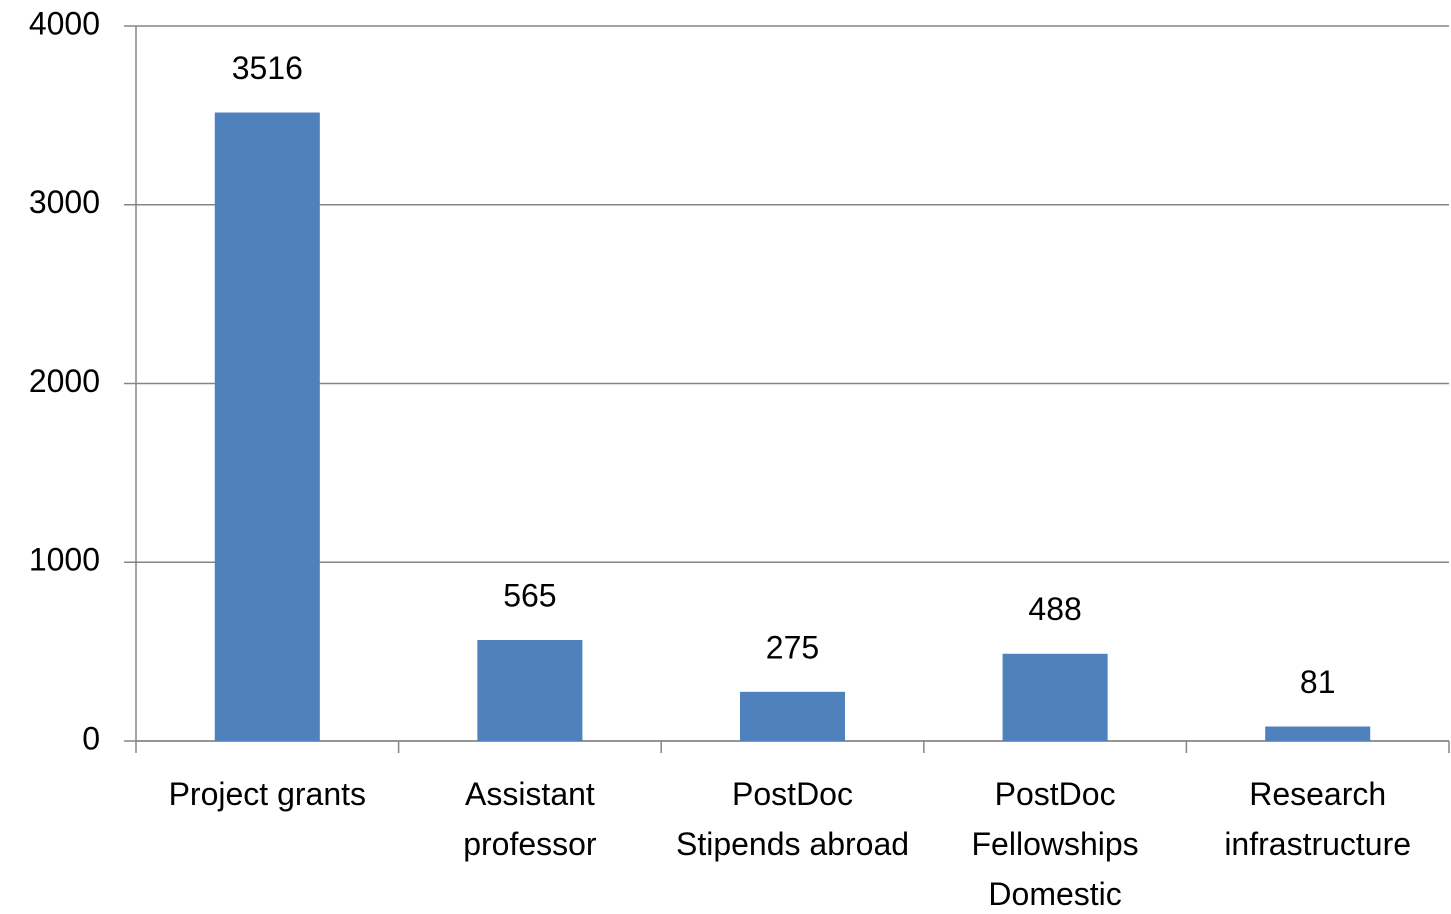 This screenshot has height=914, width=1451. I want to click on x-tick-label: Project grants, so click(267, 794).